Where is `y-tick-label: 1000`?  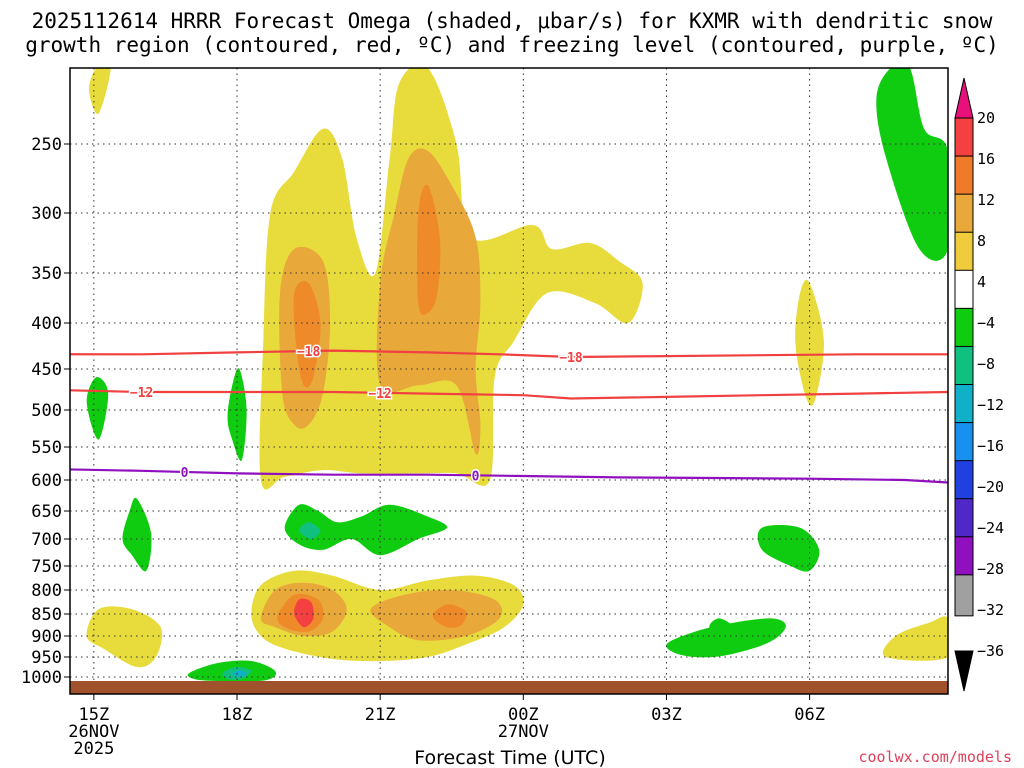 y-tick-label: 1000 is located at coordinates (41, 678).